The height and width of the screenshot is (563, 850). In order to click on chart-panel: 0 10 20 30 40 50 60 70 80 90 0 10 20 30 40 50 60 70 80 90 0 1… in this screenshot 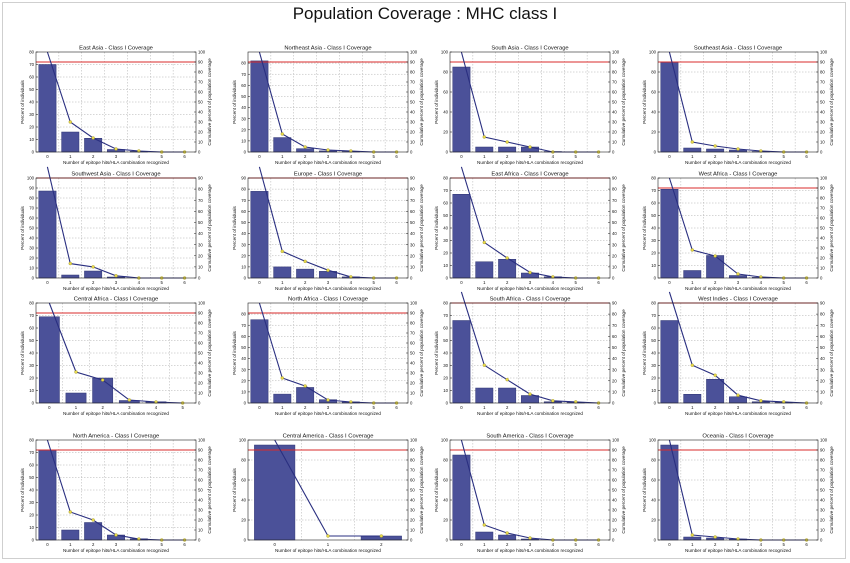, I will do `click(328, 228)`.